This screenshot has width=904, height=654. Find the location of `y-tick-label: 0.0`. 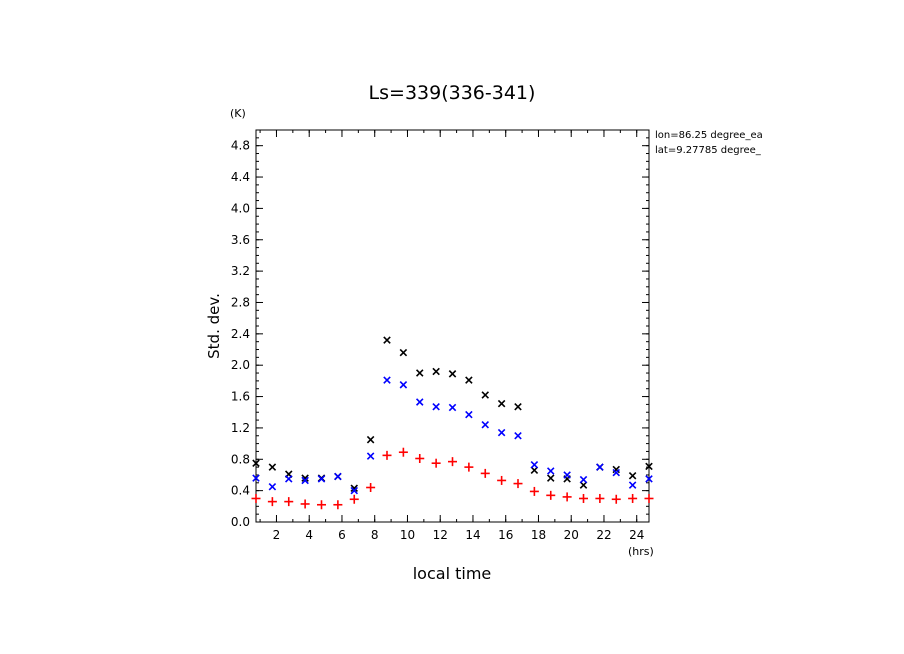

y-tick-label: 0.0 is located at coordinates (240, 522).